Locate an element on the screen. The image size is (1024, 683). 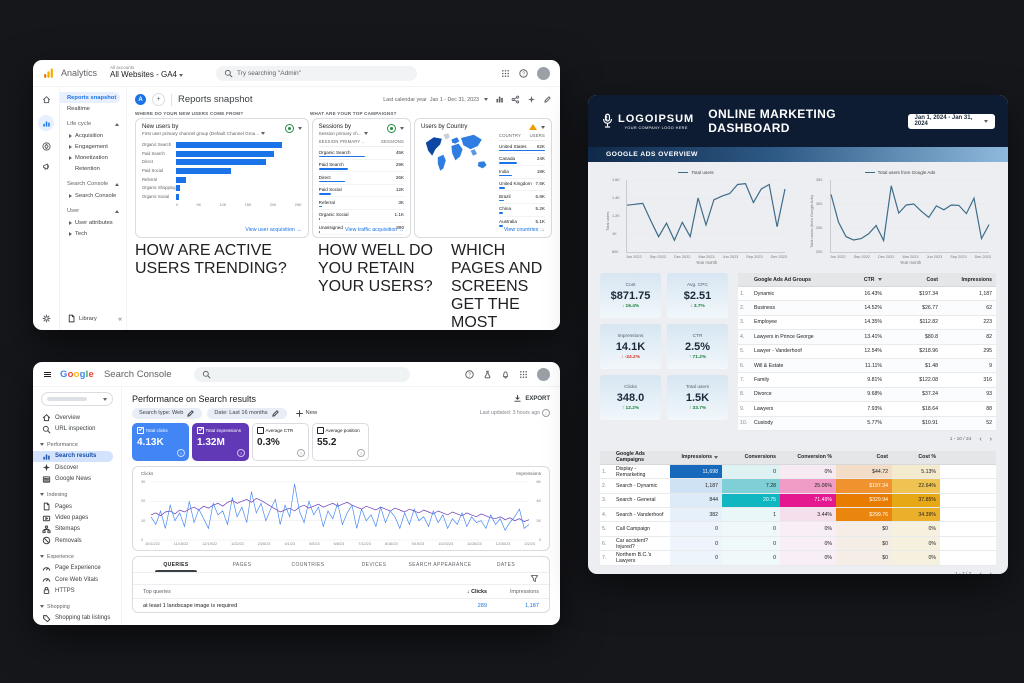
warning-icon is located at coordinates (533, 127).